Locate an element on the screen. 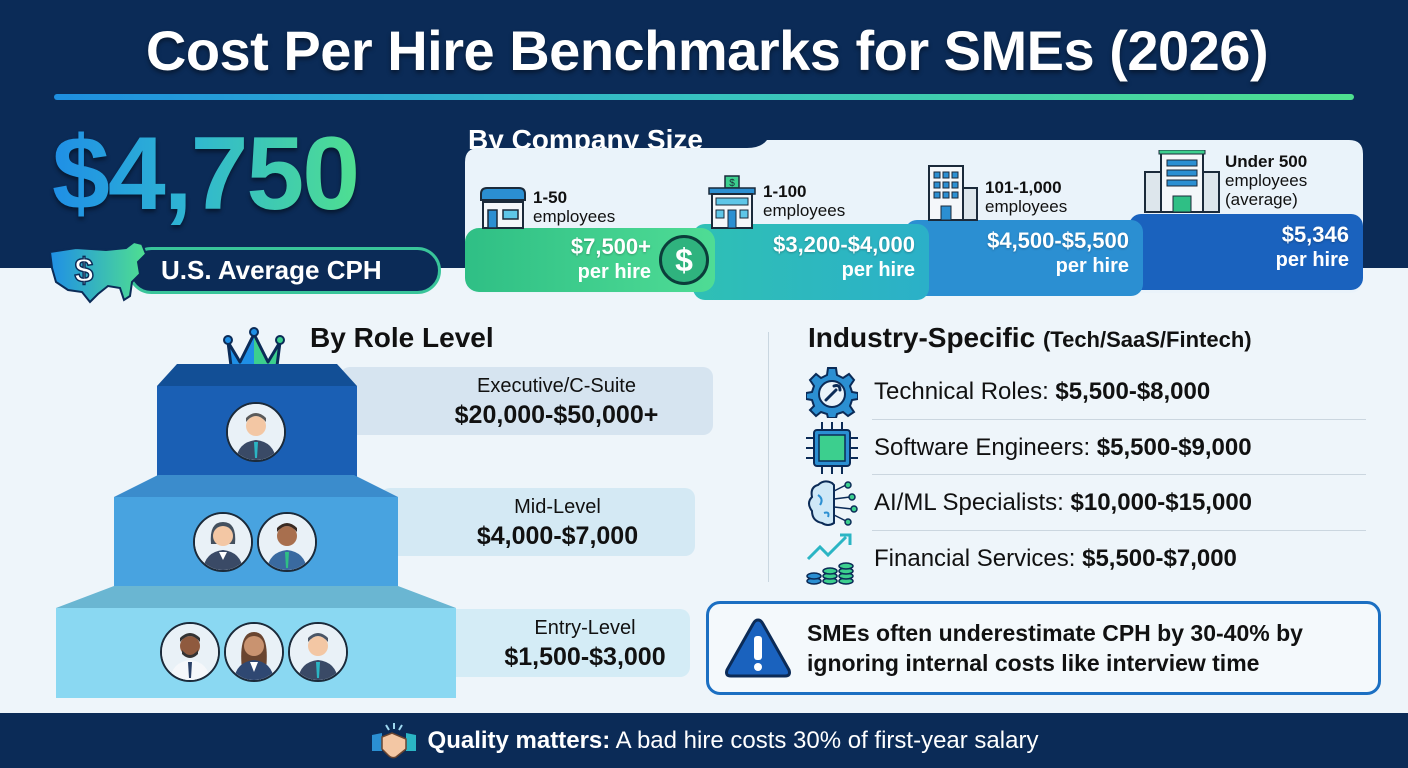 Image resolution: width=1408 pixels, height=768 pixels. industry-title-main: Industry-Specific is located at coordinates (922, 337).